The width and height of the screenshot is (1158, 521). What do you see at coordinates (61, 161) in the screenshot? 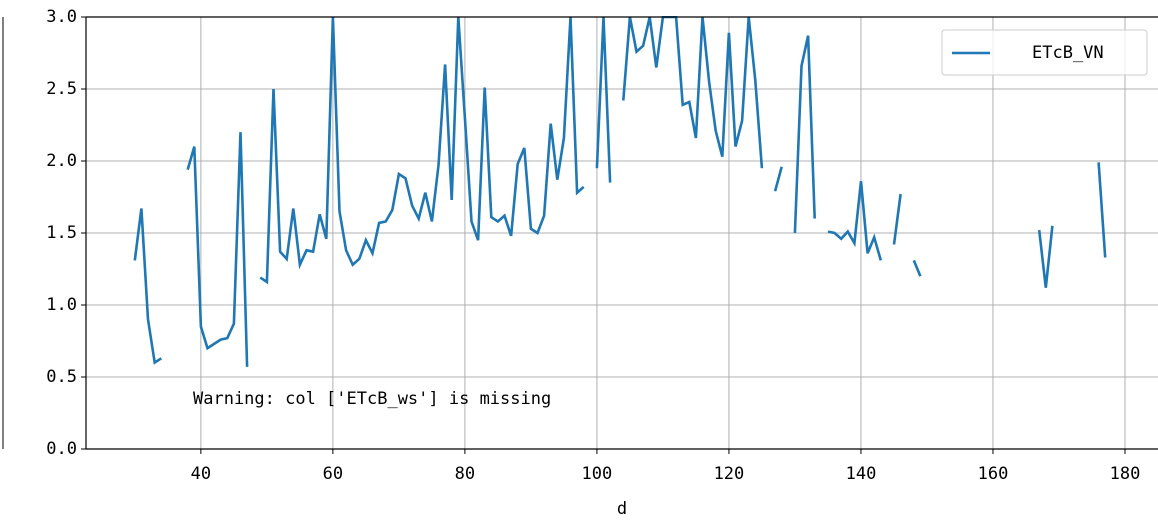
I see `y-tick-label: 2.0` at bounding box center [61, 161].